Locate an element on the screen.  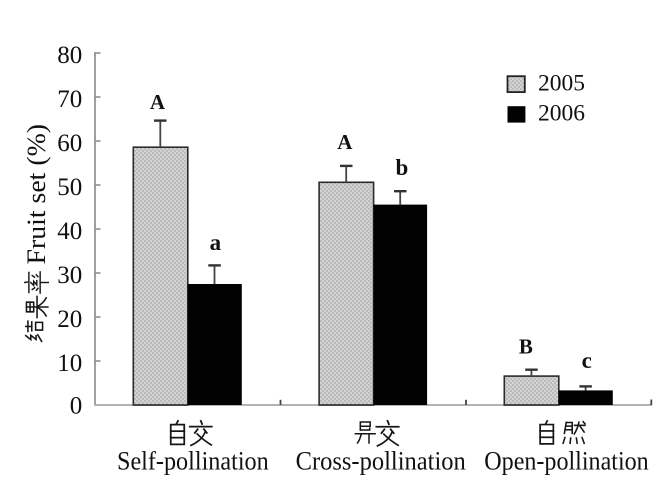
svg-text: 2005 is located at coordinates (561, 84).